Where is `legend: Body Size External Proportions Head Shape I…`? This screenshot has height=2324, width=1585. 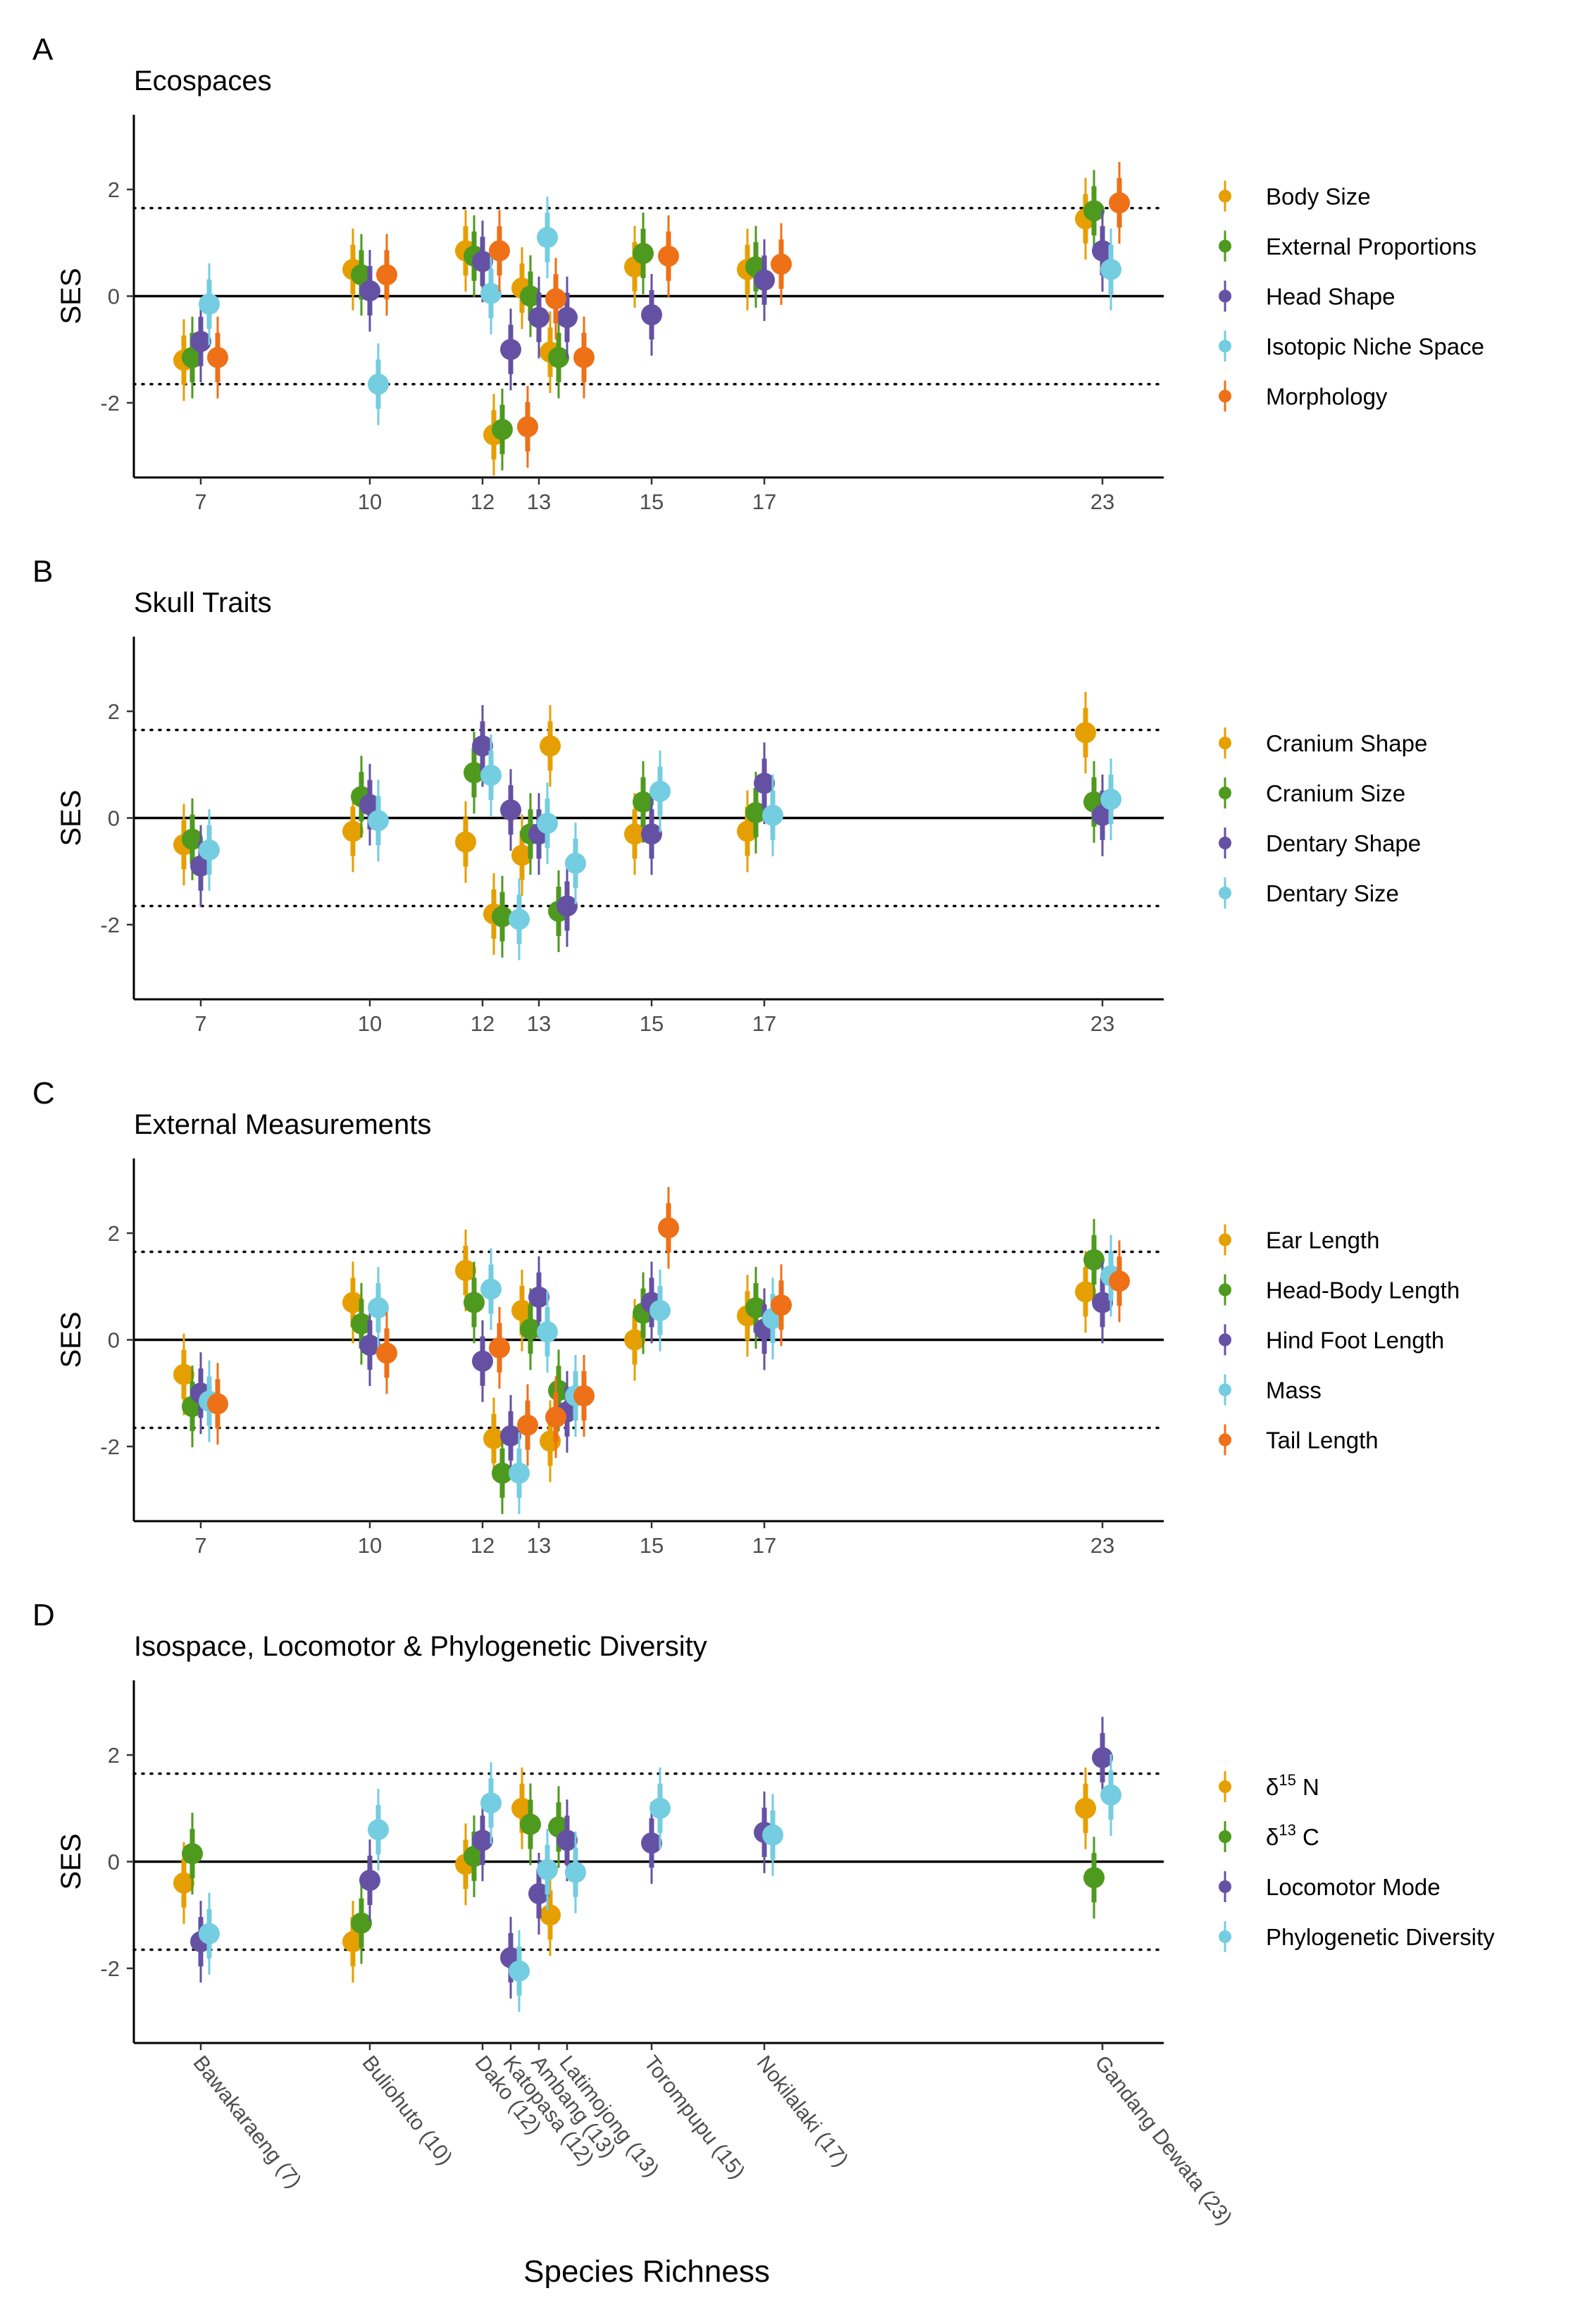 legend: Body Size External Proportions Head Shape I… is located at coordinates (1351, 296).